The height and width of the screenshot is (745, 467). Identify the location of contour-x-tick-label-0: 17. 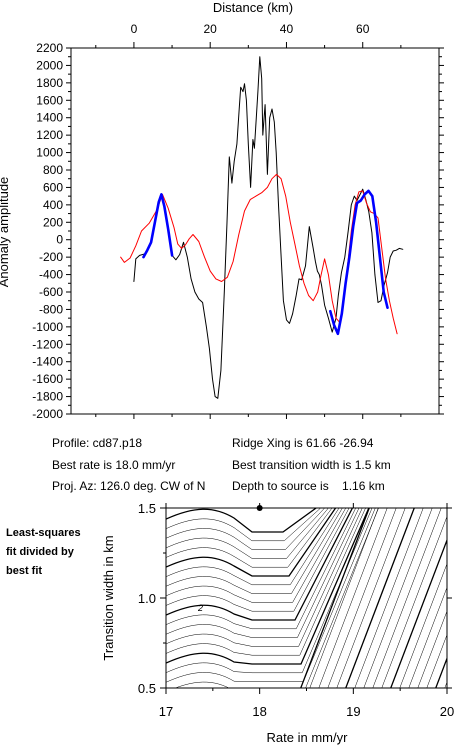
(166, 711).